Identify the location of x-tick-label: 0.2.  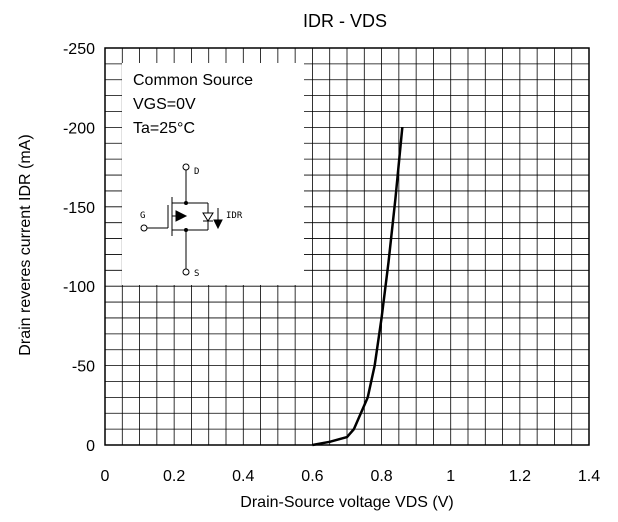
(174, 476).